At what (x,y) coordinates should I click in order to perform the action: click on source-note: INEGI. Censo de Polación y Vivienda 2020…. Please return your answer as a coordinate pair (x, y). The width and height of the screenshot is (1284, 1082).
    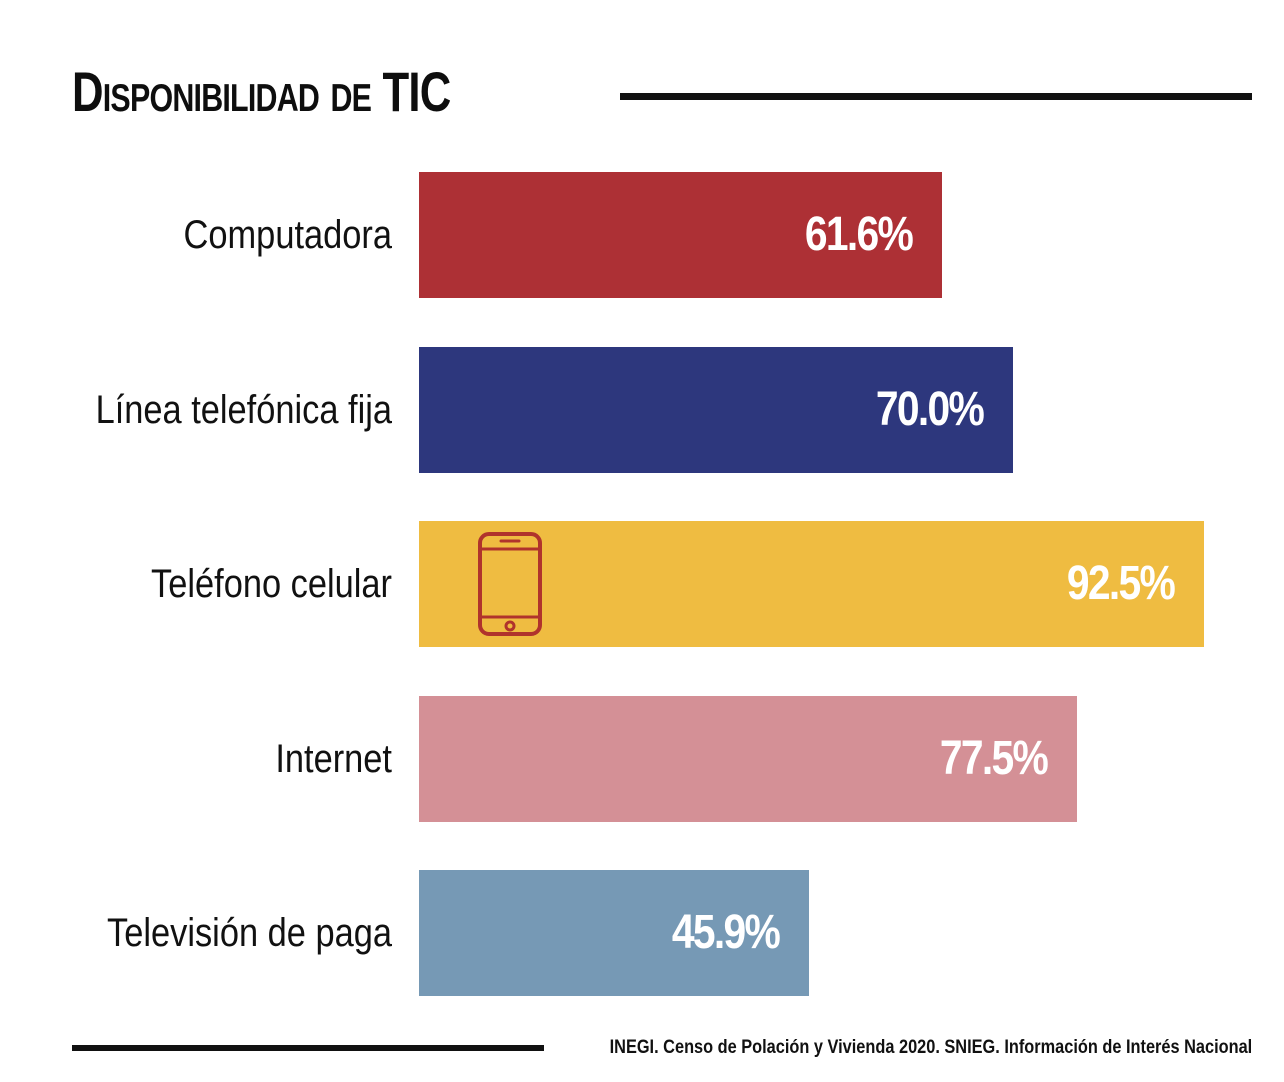
    Looking at the image, I should click on (930, 1047).